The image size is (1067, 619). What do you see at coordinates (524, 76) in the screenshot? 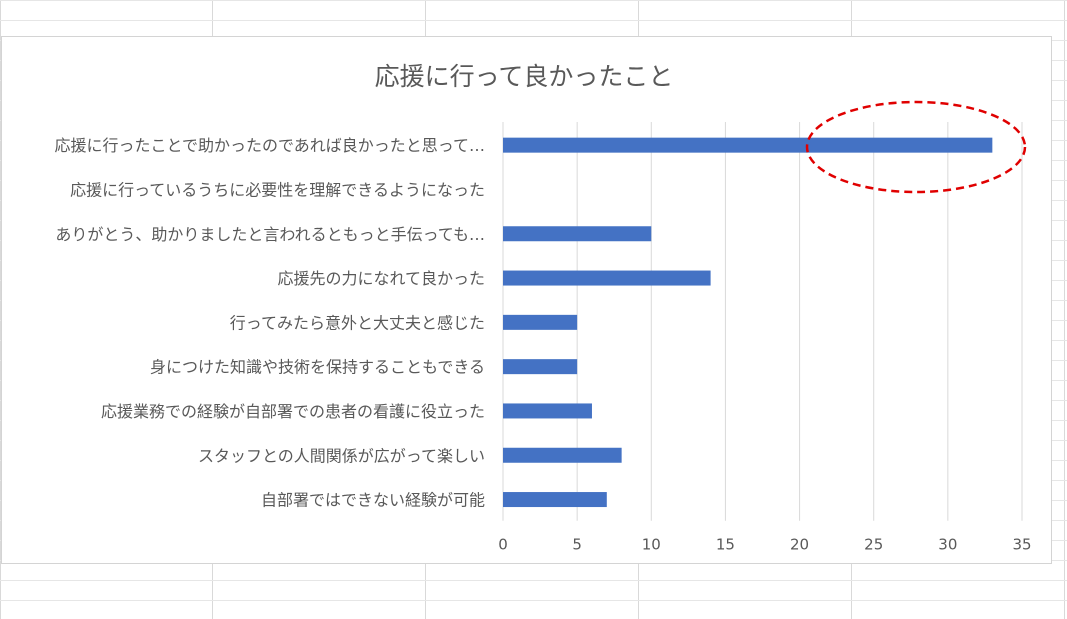
I see `chart-title: 応援に行って良かったこと` at bounding box center [524, 76].